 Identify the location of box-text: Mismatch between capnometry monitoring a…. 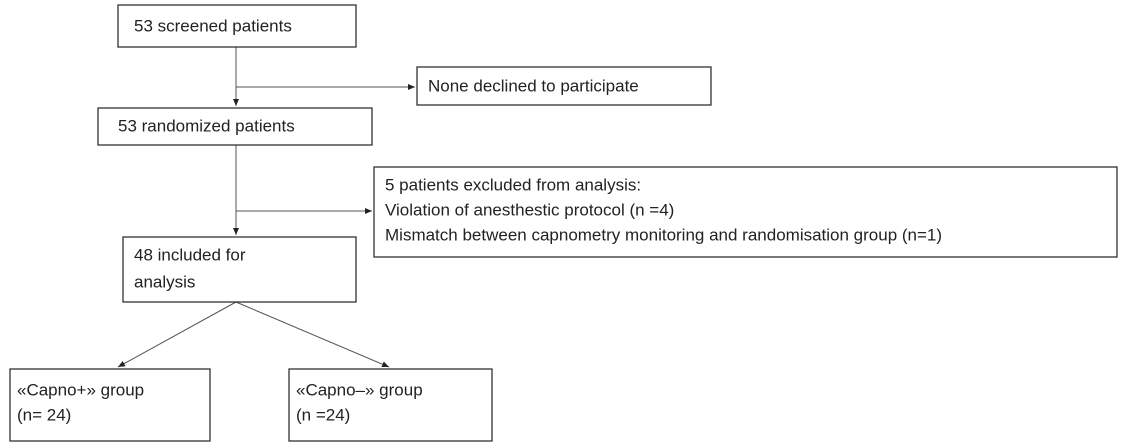
(663, 234).